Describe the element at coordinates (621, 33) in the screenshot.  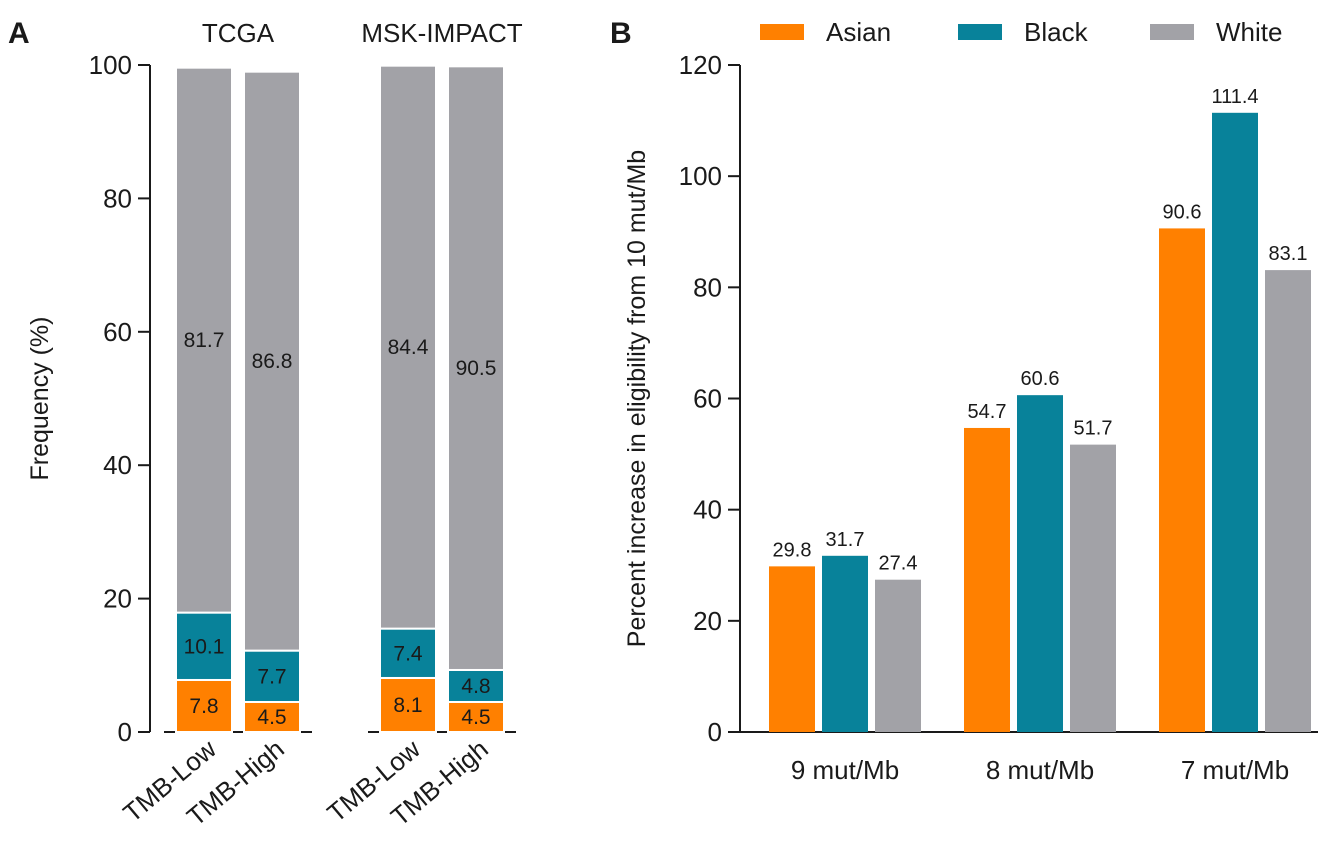
I see `panel-b-letter: B` at that location.